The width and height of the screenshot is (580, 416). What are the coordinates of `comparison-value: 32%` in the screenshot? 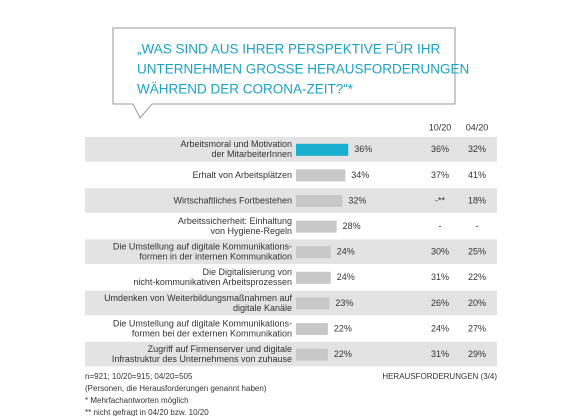 It's located at (477, 149).